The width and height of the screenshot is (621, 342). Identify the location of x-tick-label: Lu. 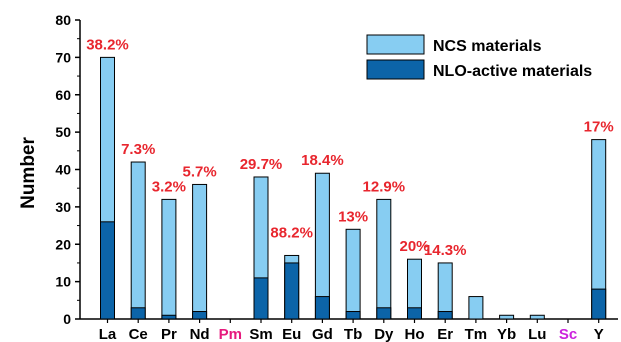
(537, 334).